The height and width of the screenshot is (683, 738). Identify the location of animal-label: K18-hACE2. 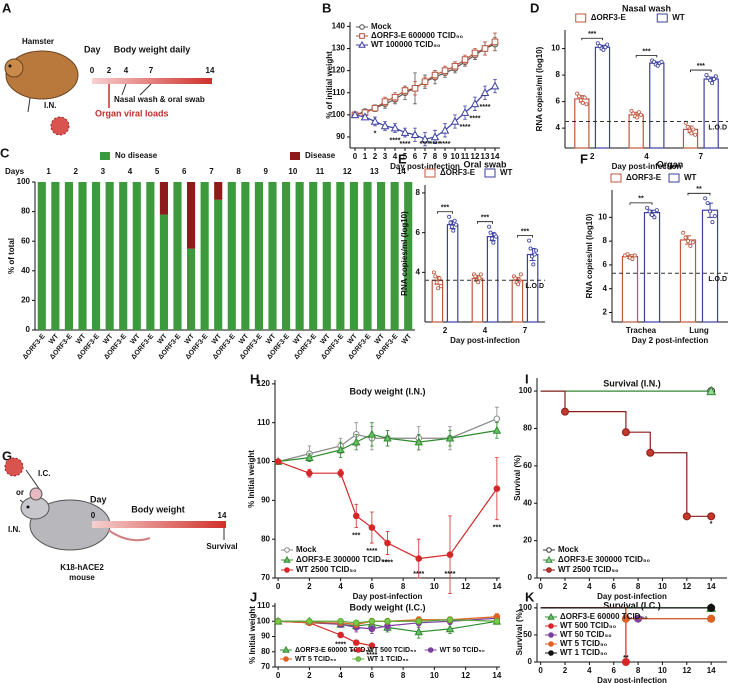
(82, 567).